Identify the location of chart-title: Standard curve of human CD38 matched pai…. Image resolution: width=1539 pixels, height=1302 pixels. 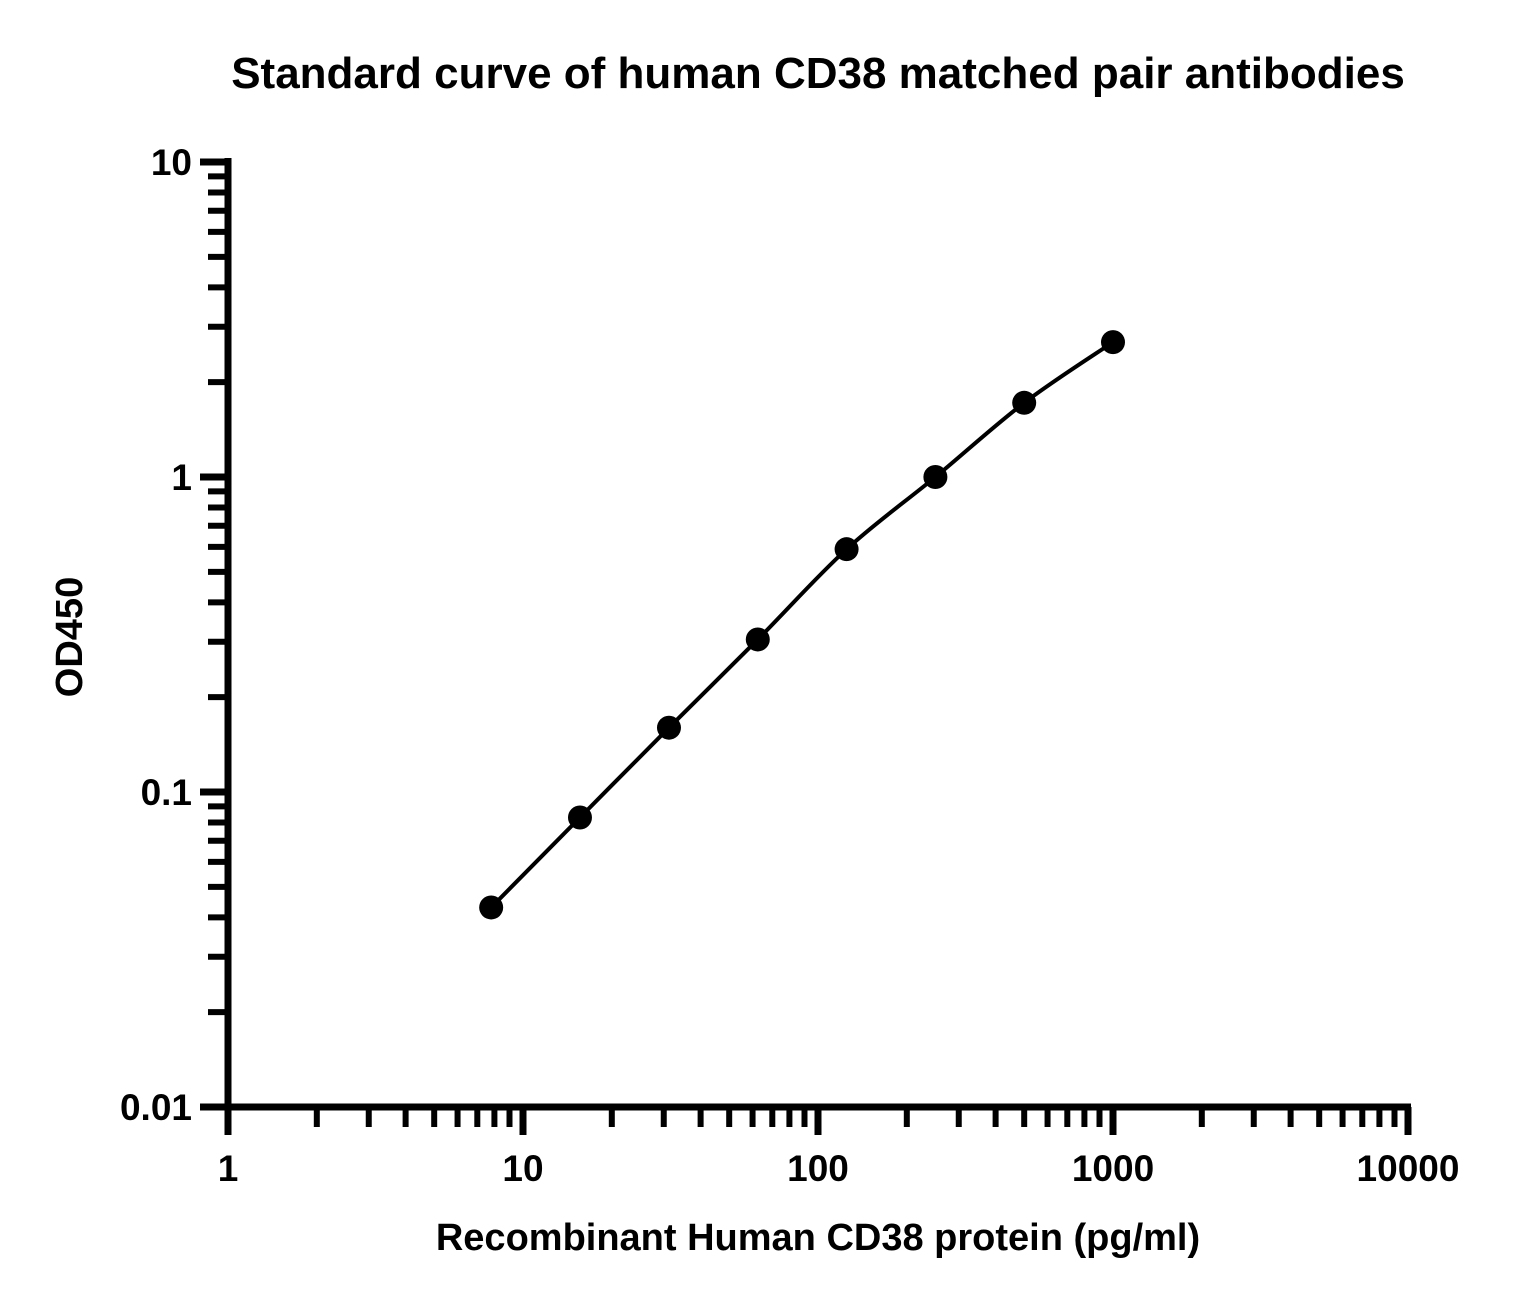
(818, 73).